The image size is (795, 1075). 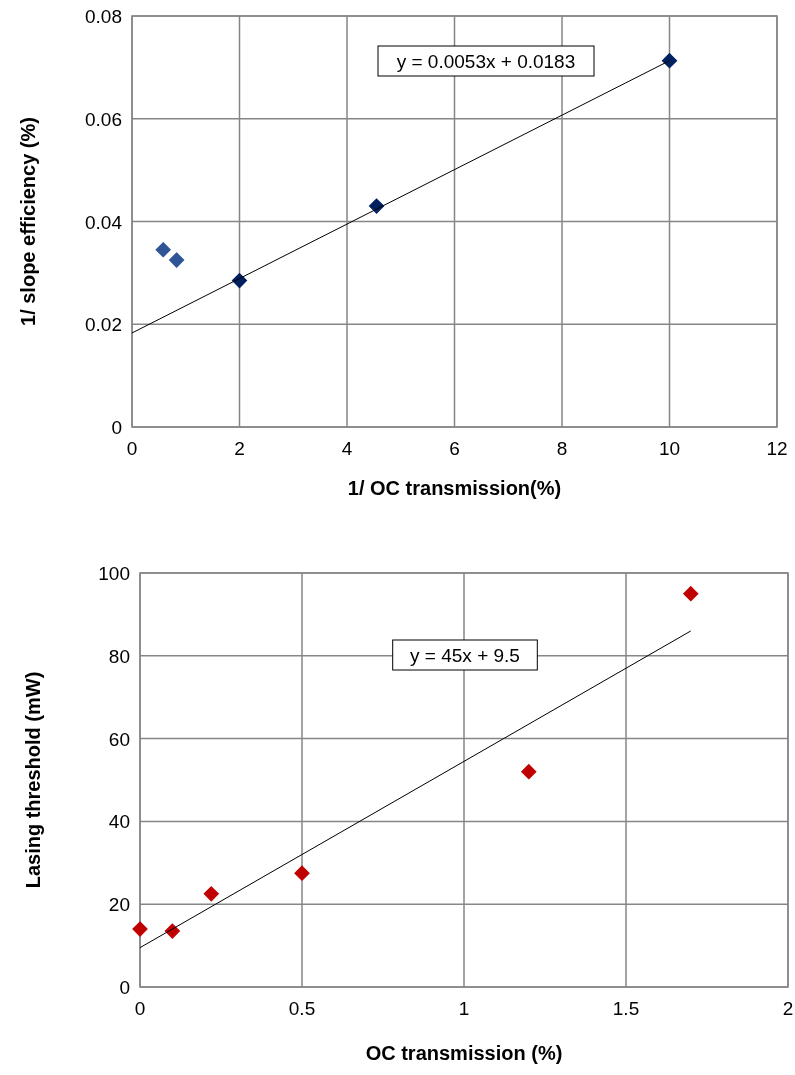 I want to click on y-tick-label: 100, so click(x=114, y=573).